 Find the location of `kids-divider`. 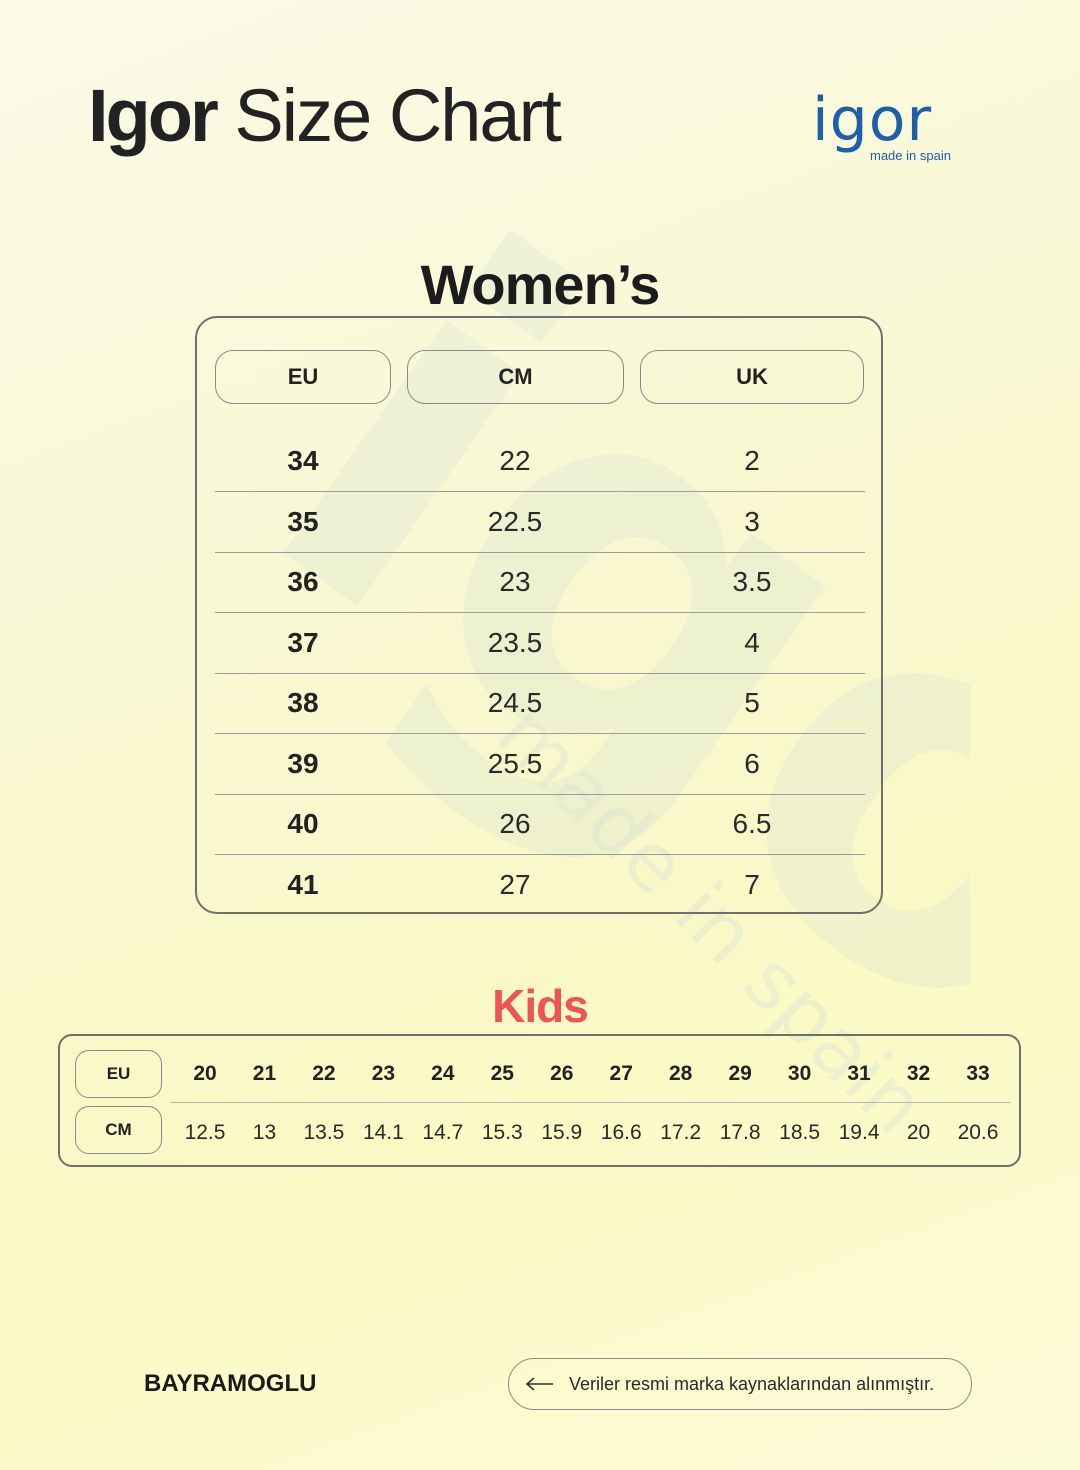

kids-divider is located at coordinates (590, 1102).